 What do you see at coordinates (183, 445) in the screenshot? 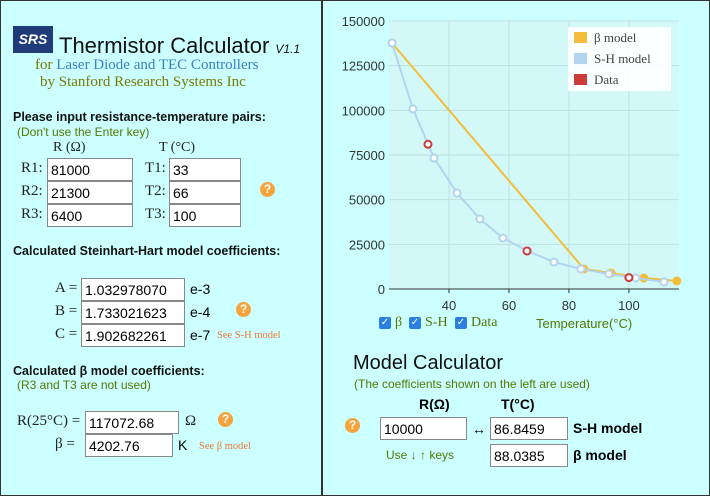
I see `unit: K` at bounding box center [183, 445].